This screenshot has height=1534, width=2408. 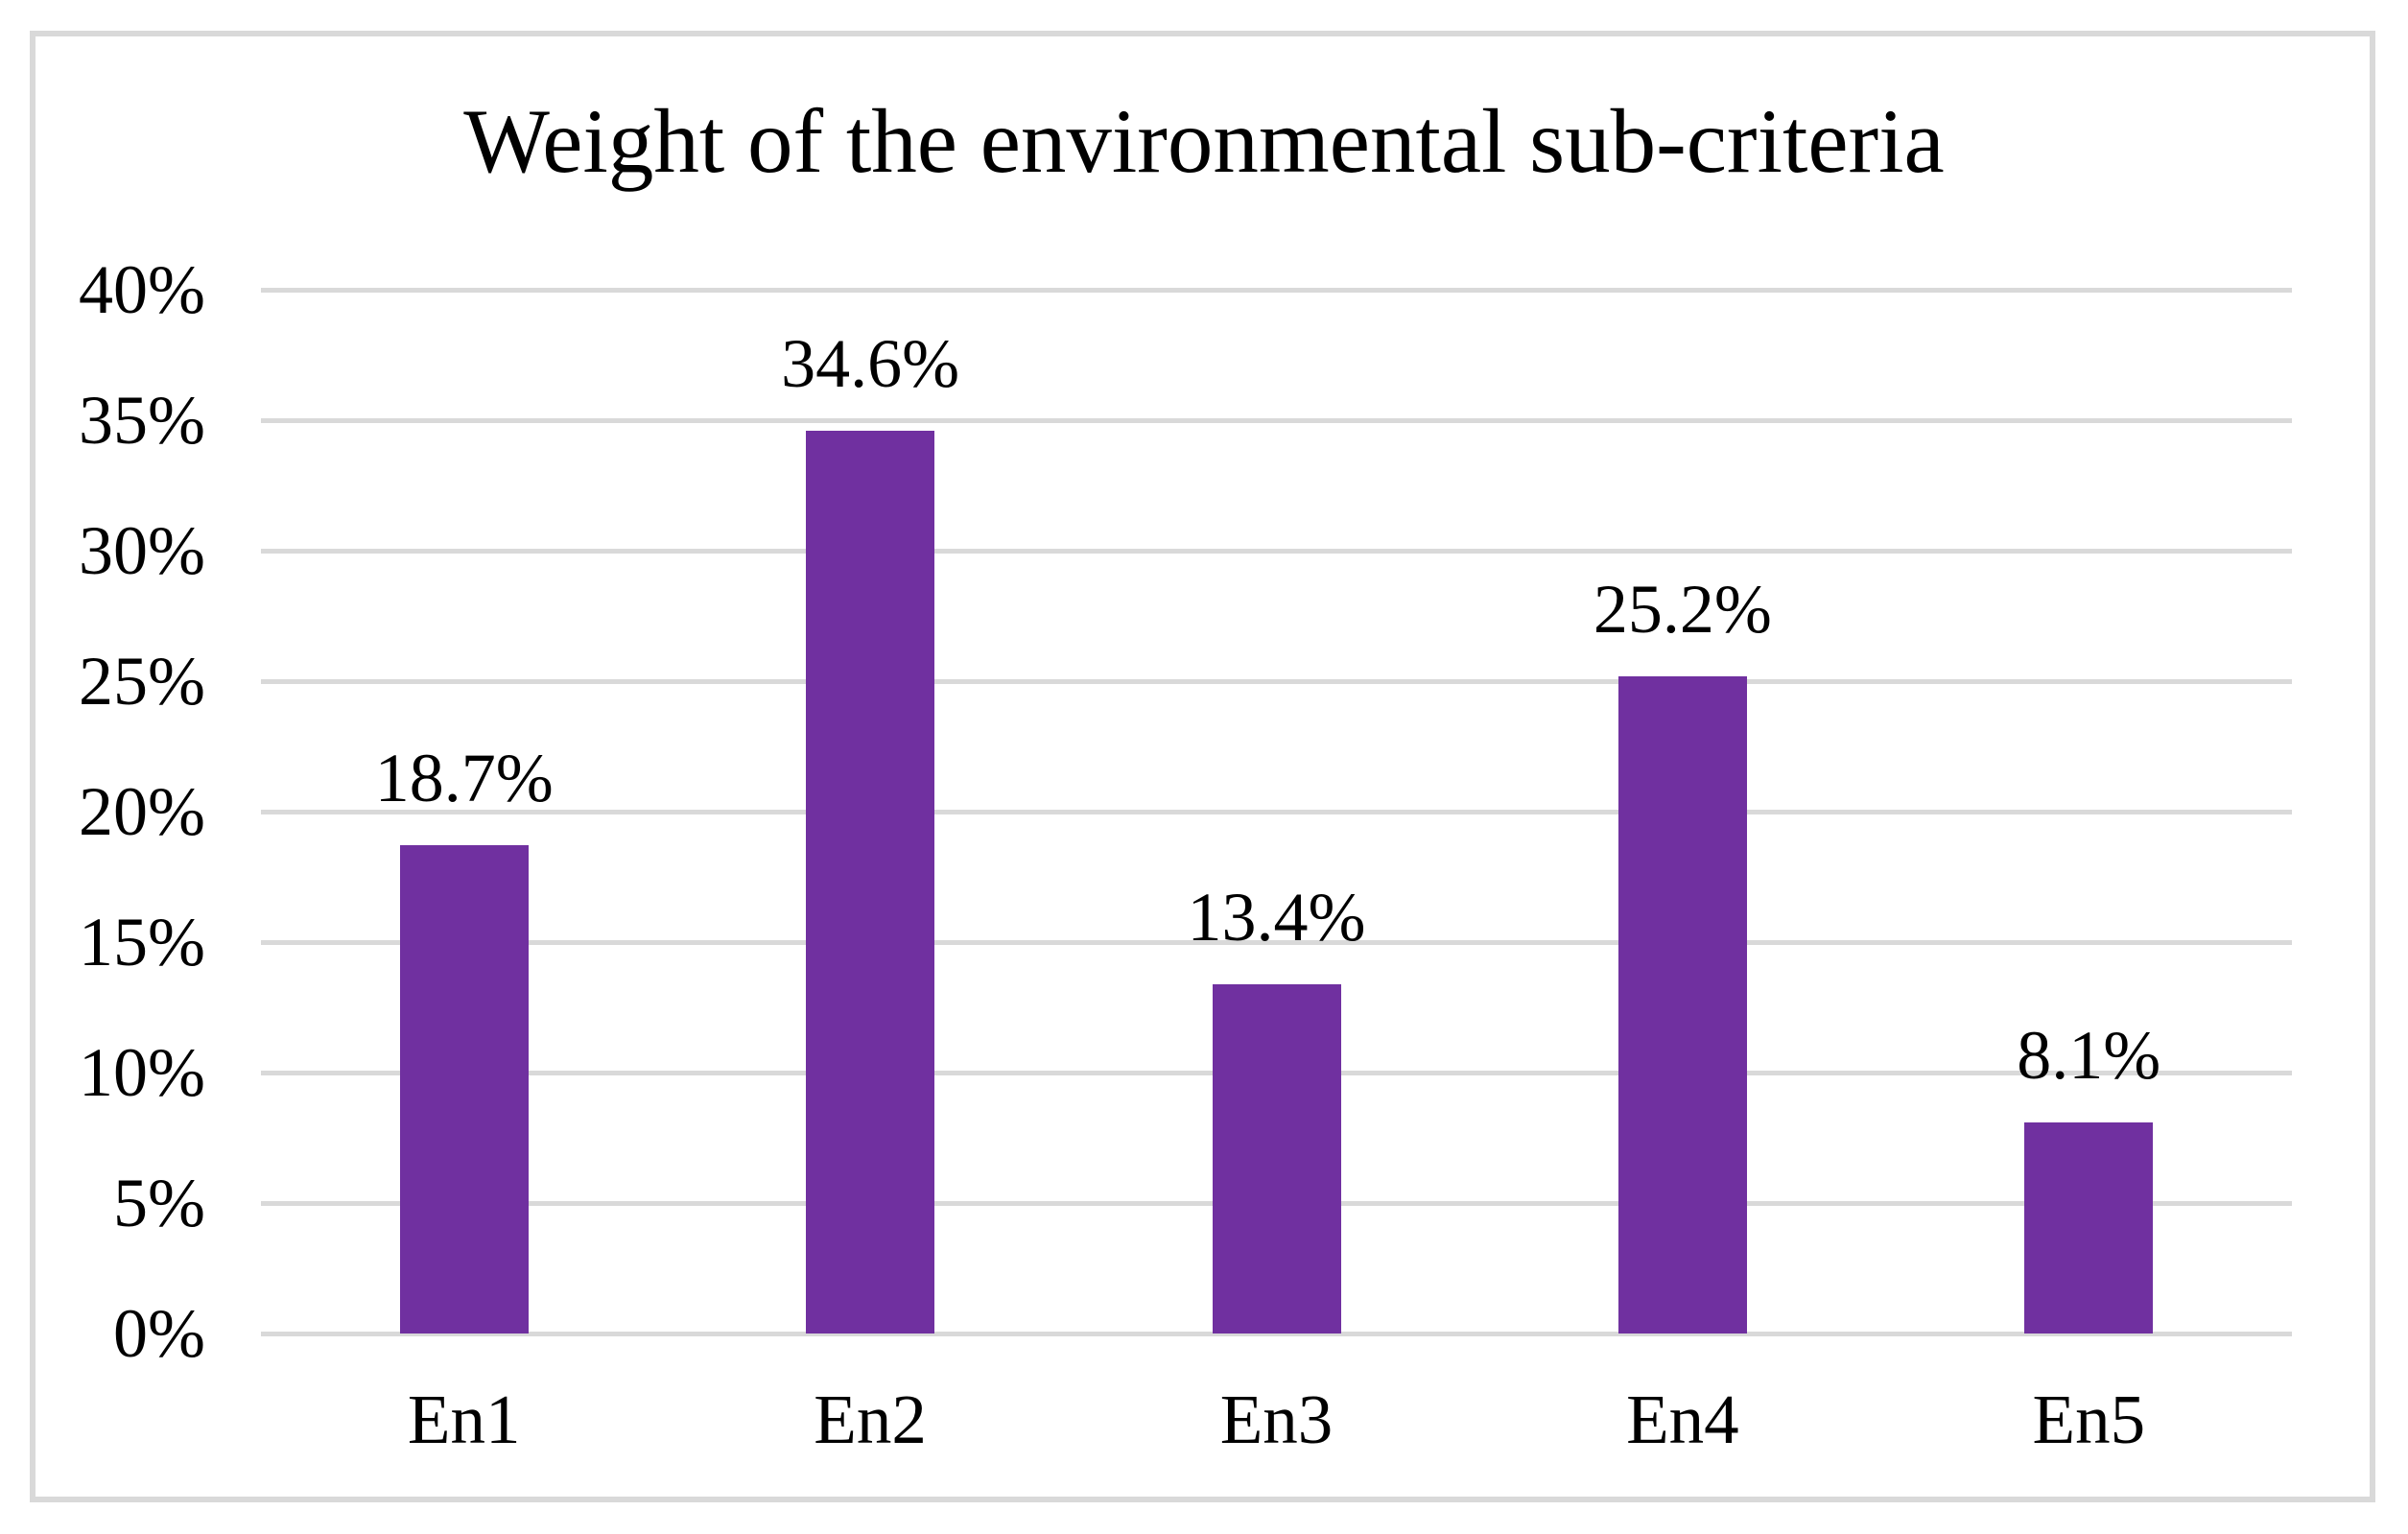 What do you see at coordinates (870, 363) in the screenshot?
I see `bar-value-label: 34.6%` at bounding box center [870, 363].